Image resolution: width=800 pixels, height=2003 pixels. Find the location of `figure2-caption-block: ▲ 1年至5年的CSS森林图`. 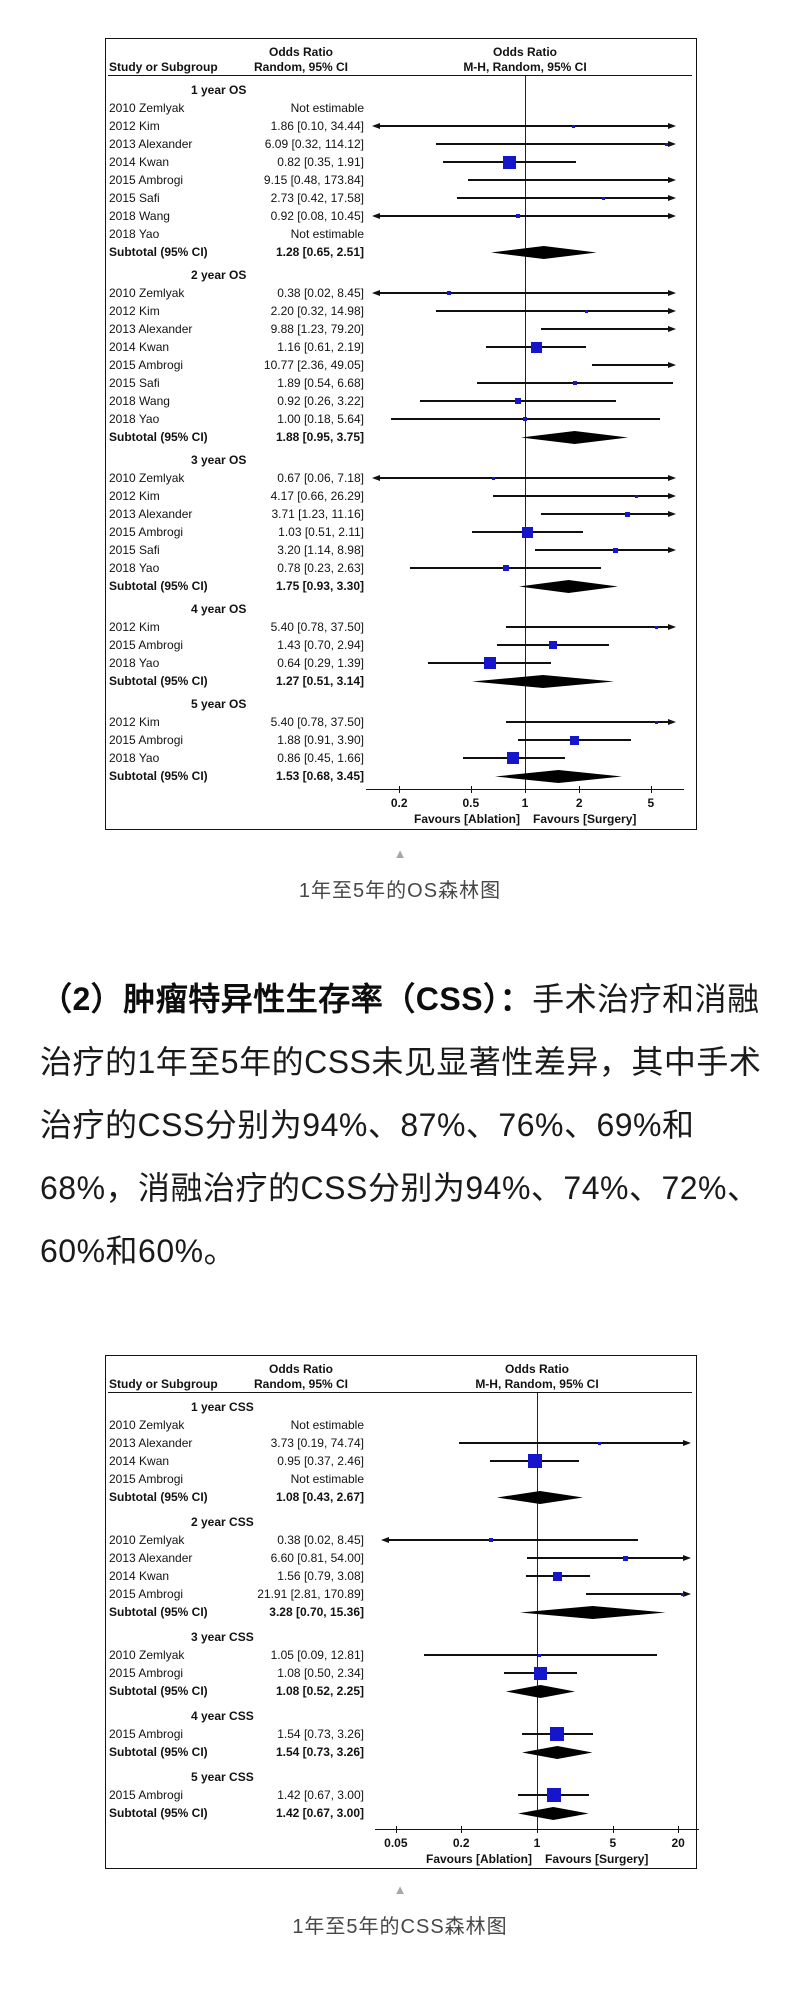

figure2-caption-block: ▲ 1年至5年的CSS森林图 is located at coordinates (400, 1910).